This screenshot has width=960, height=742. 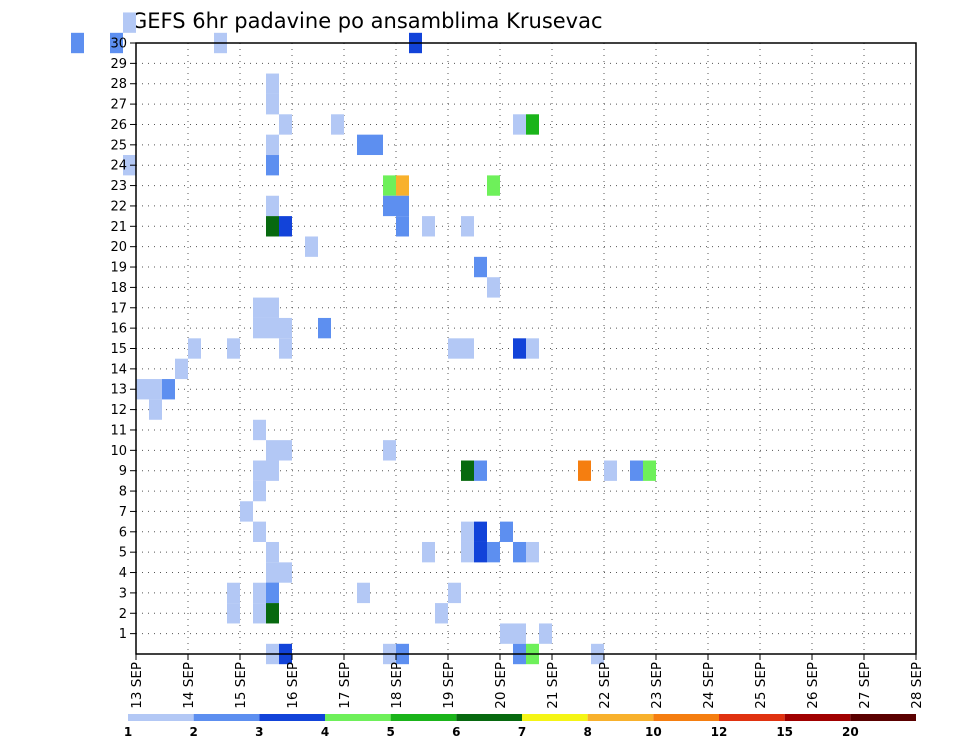 I want to click on color-legend: 1 2 3 4 5 6 7 8 10 12 15 20, so click(x=520, y=726).